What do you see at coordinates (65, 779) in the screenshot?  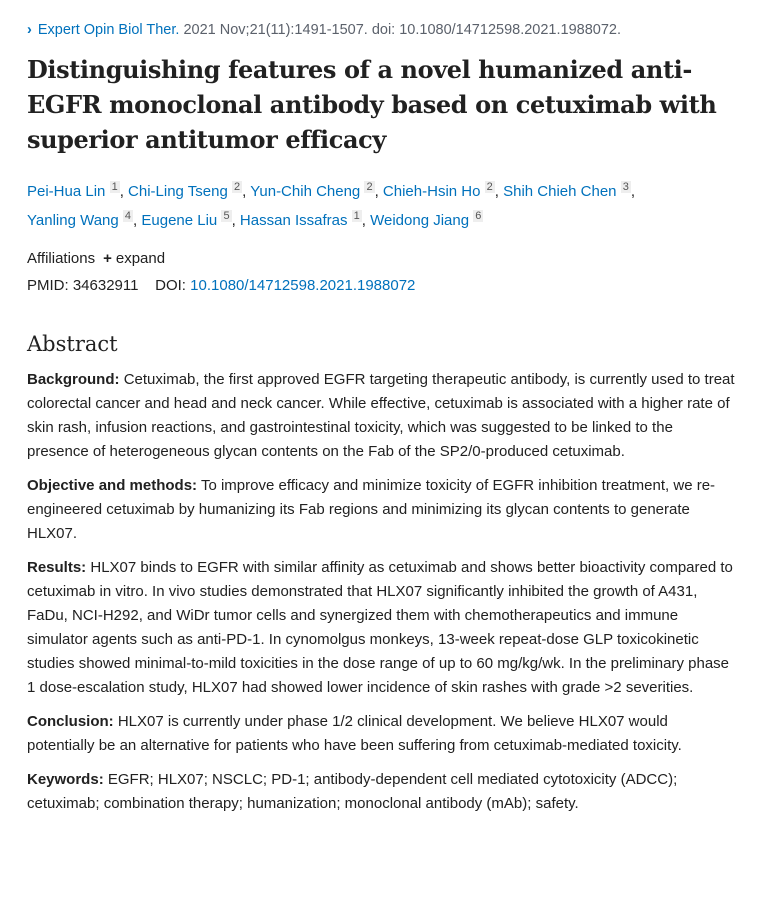 I see `keywords-label: Keywords:` at bounding box center [65, 779].